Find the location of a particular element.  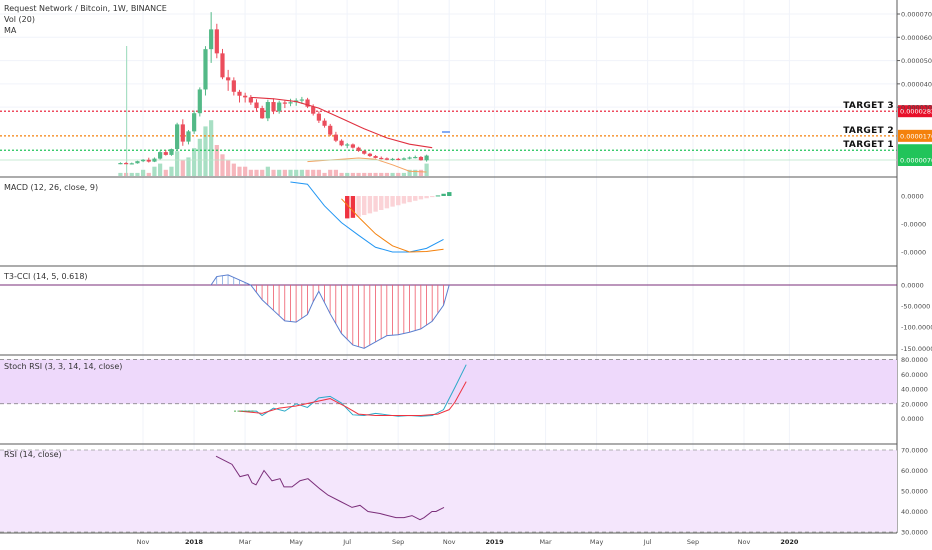

time-axis-label: May is located at coordinates (296, 542).